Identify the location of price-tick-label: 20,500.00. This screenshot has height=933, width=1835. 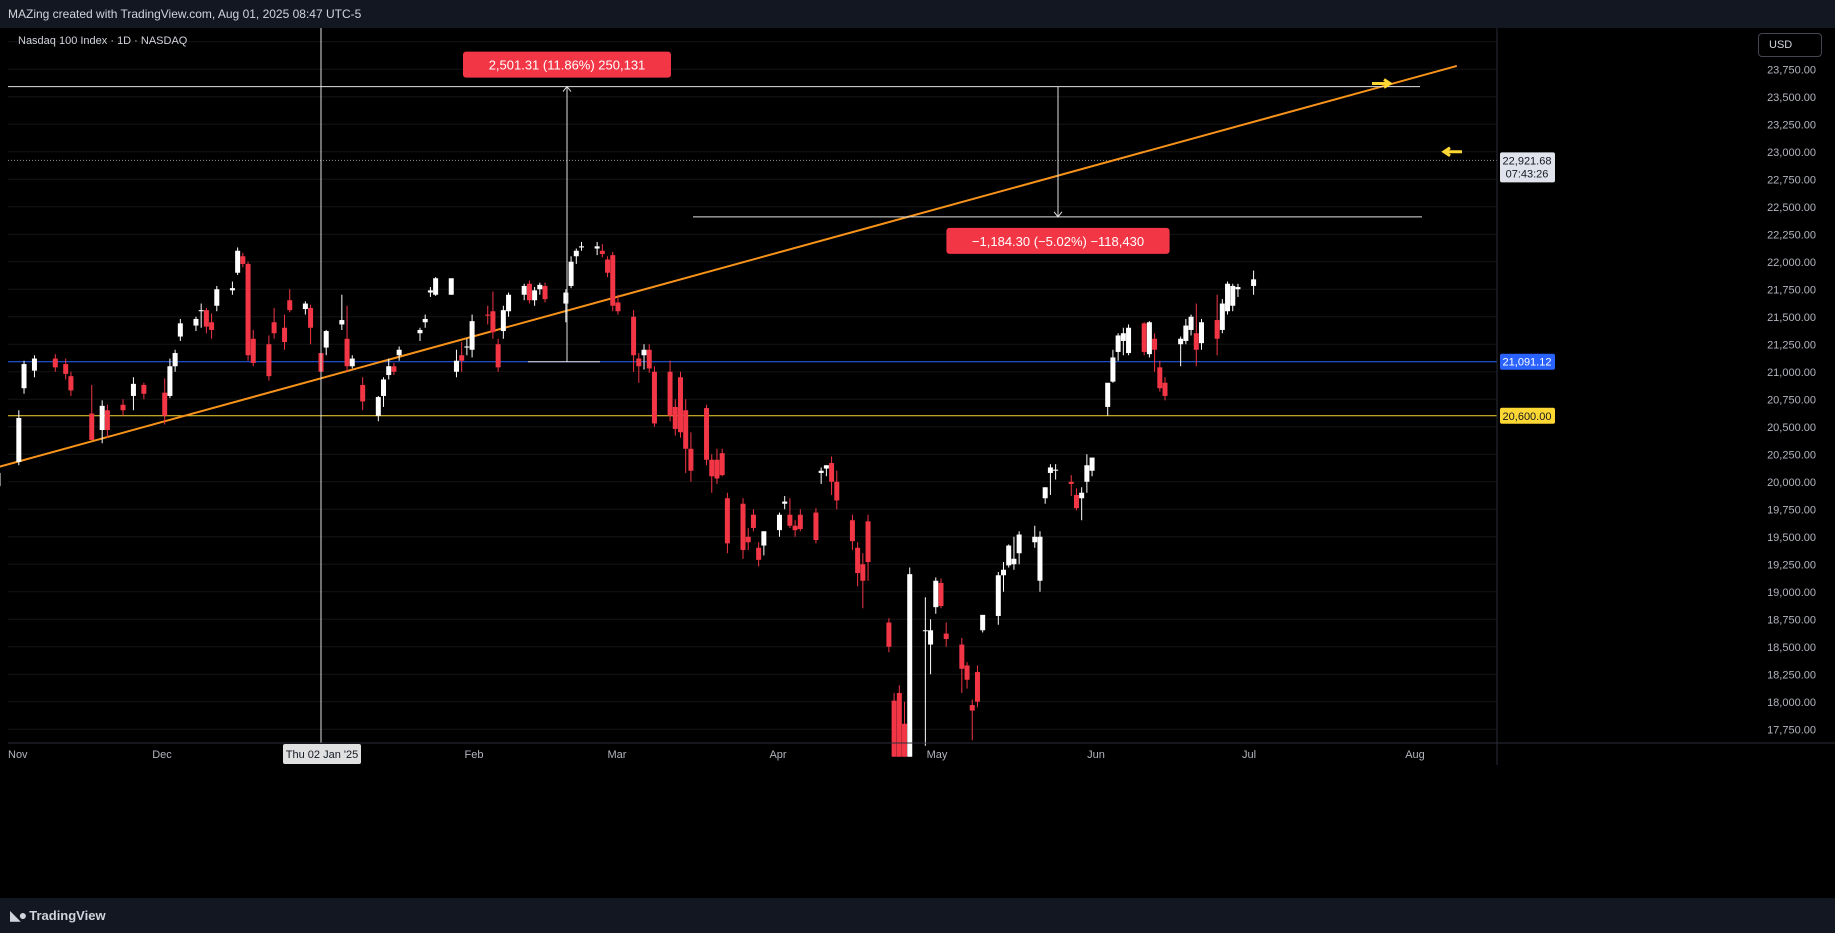
(1791, 428).